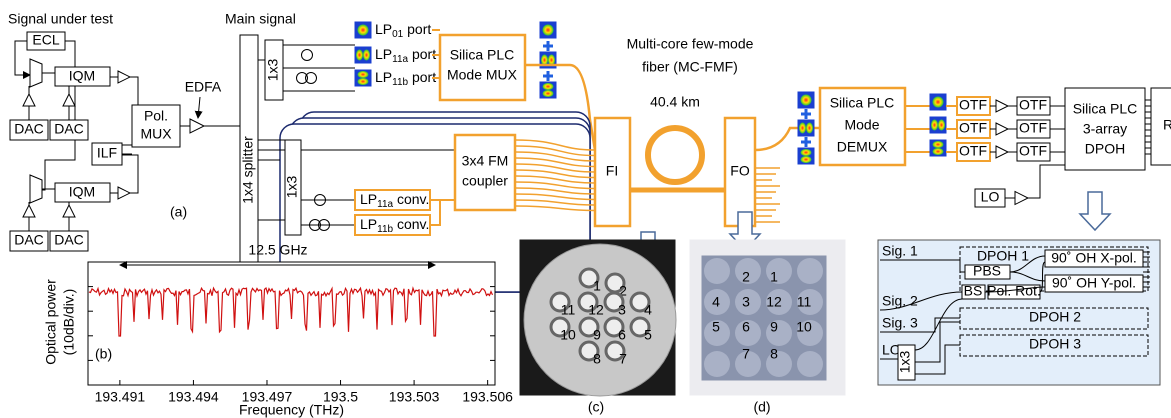  I want to click on spectrum-trace, so click(291, 311).